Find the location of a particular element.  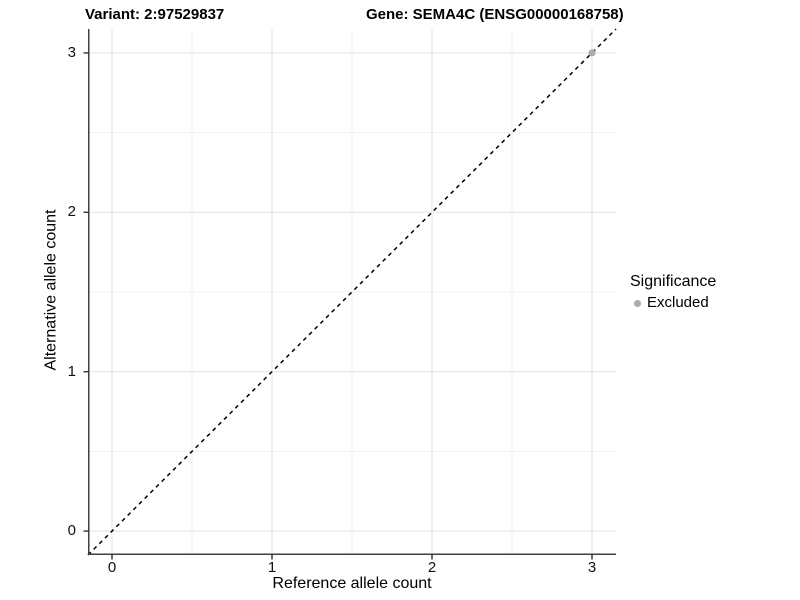

x-tick-label-2: 2 is located at coordinates (432, 567).